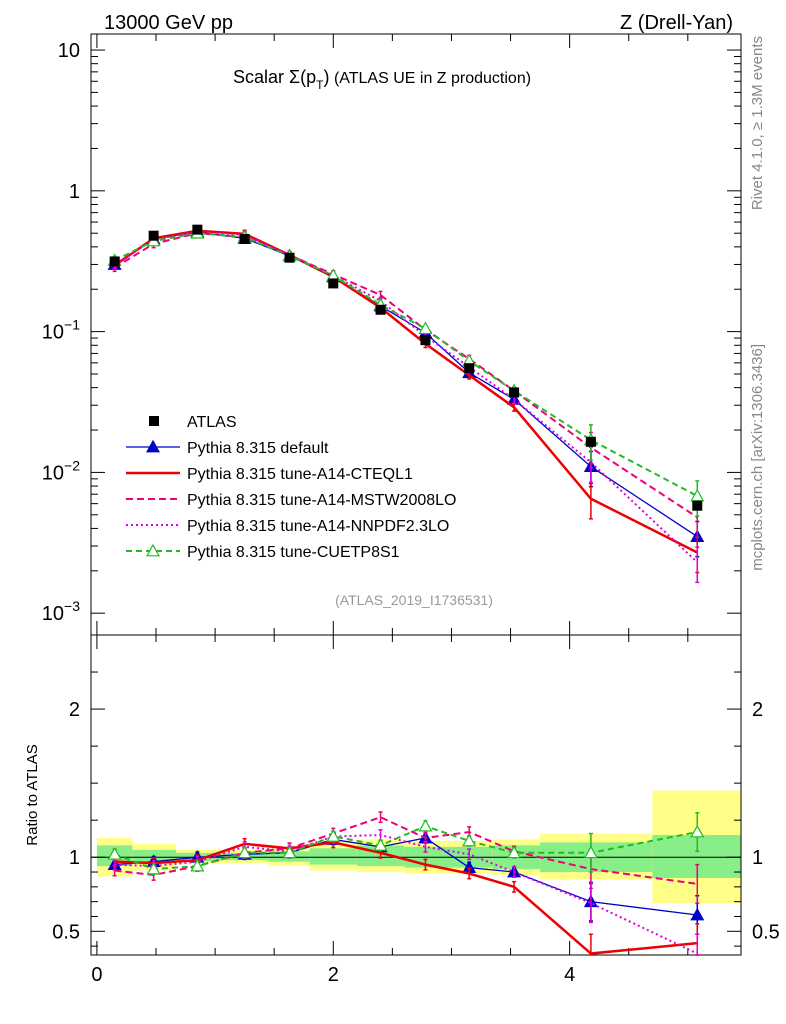 The height and width of the screenshot is (1024, 786). I want to click on title-main-text: Scalar Σ(p, so click(274, 77).